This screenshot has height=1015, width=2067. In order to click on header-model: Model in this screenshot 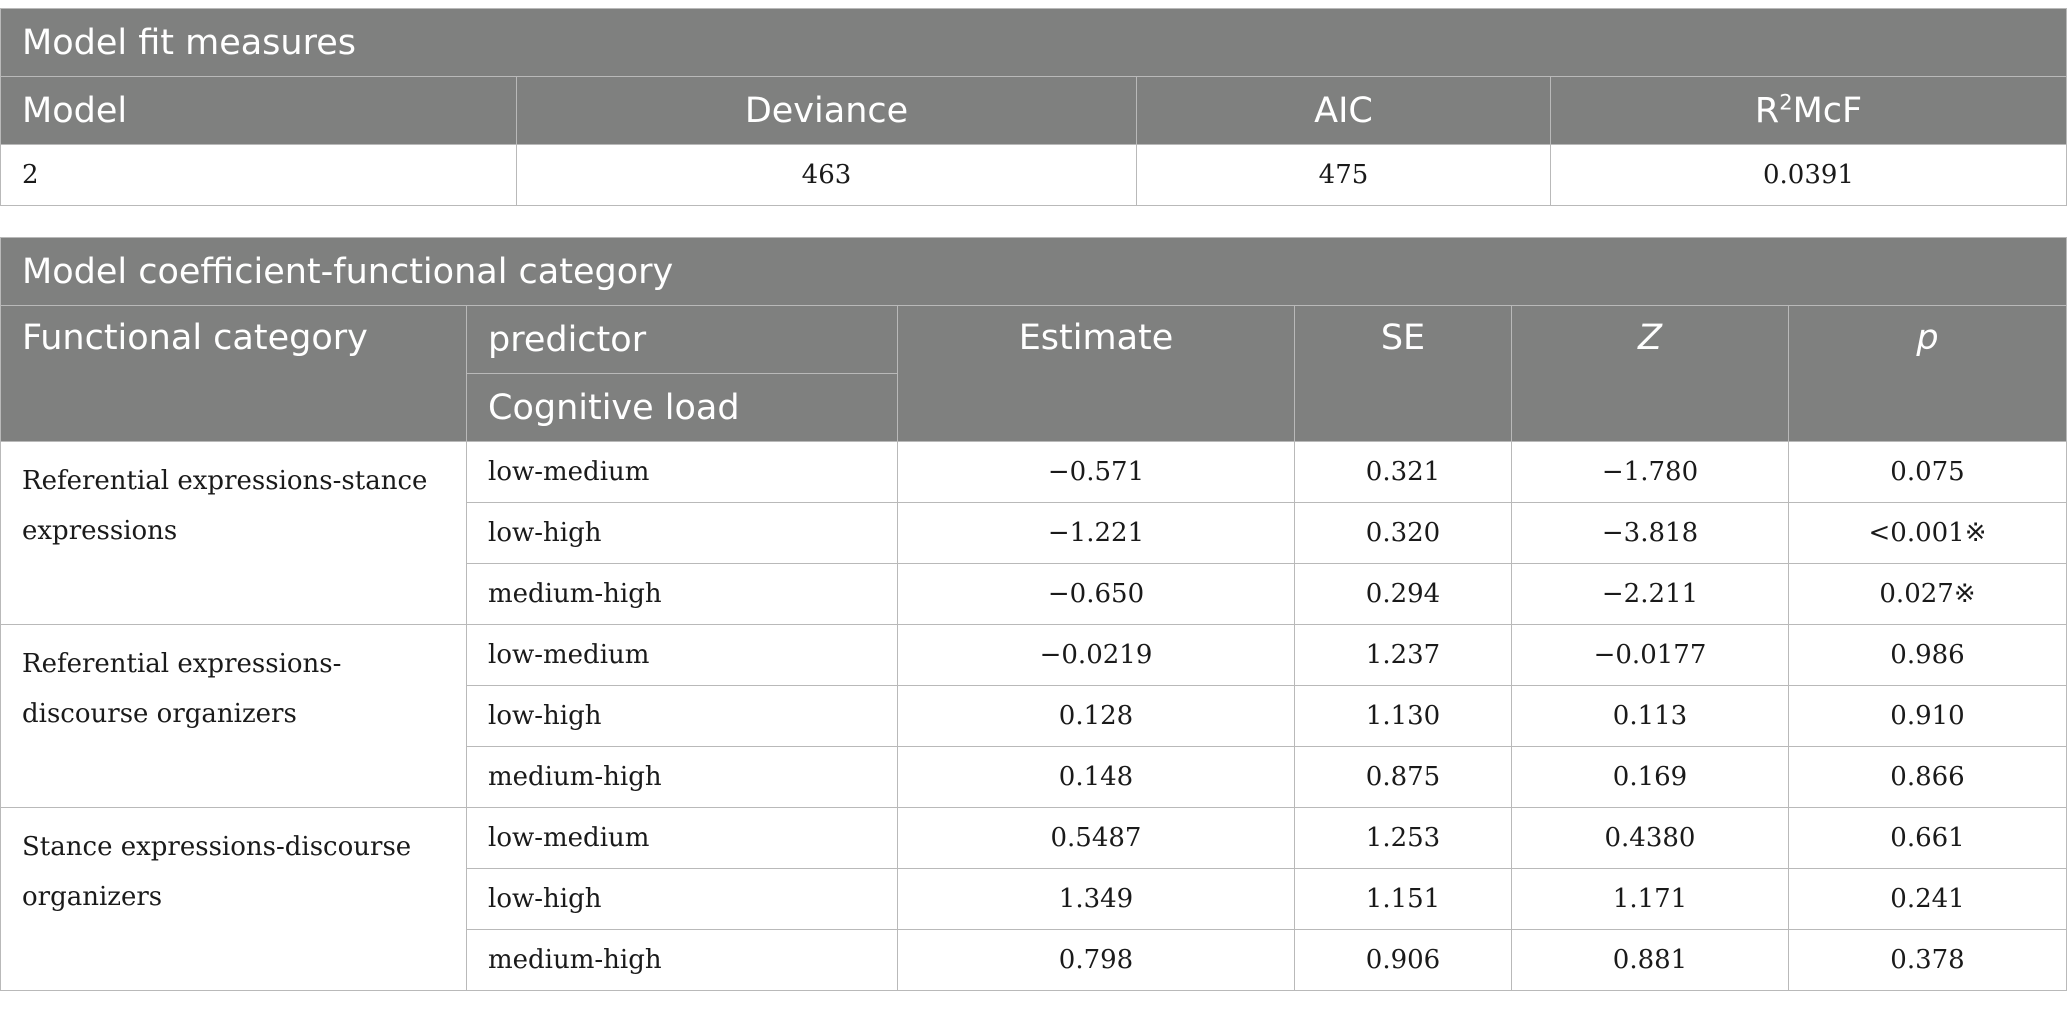, I will do `click(258, 110)`.